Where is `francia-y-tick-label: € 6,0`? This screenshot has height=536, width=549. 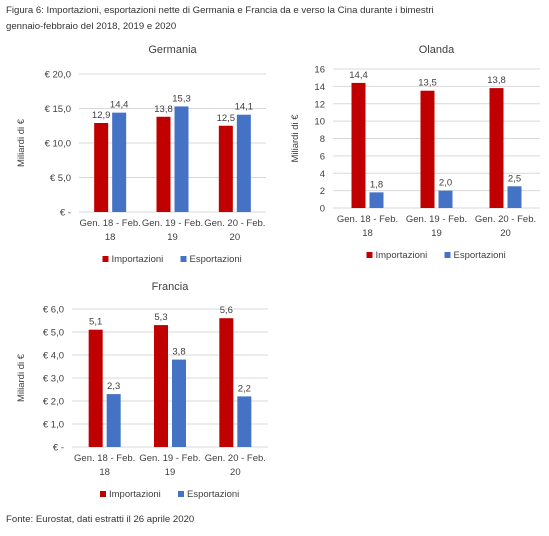 francia-y-tick-label: € 6,0 is located at coordinates (53, 310).